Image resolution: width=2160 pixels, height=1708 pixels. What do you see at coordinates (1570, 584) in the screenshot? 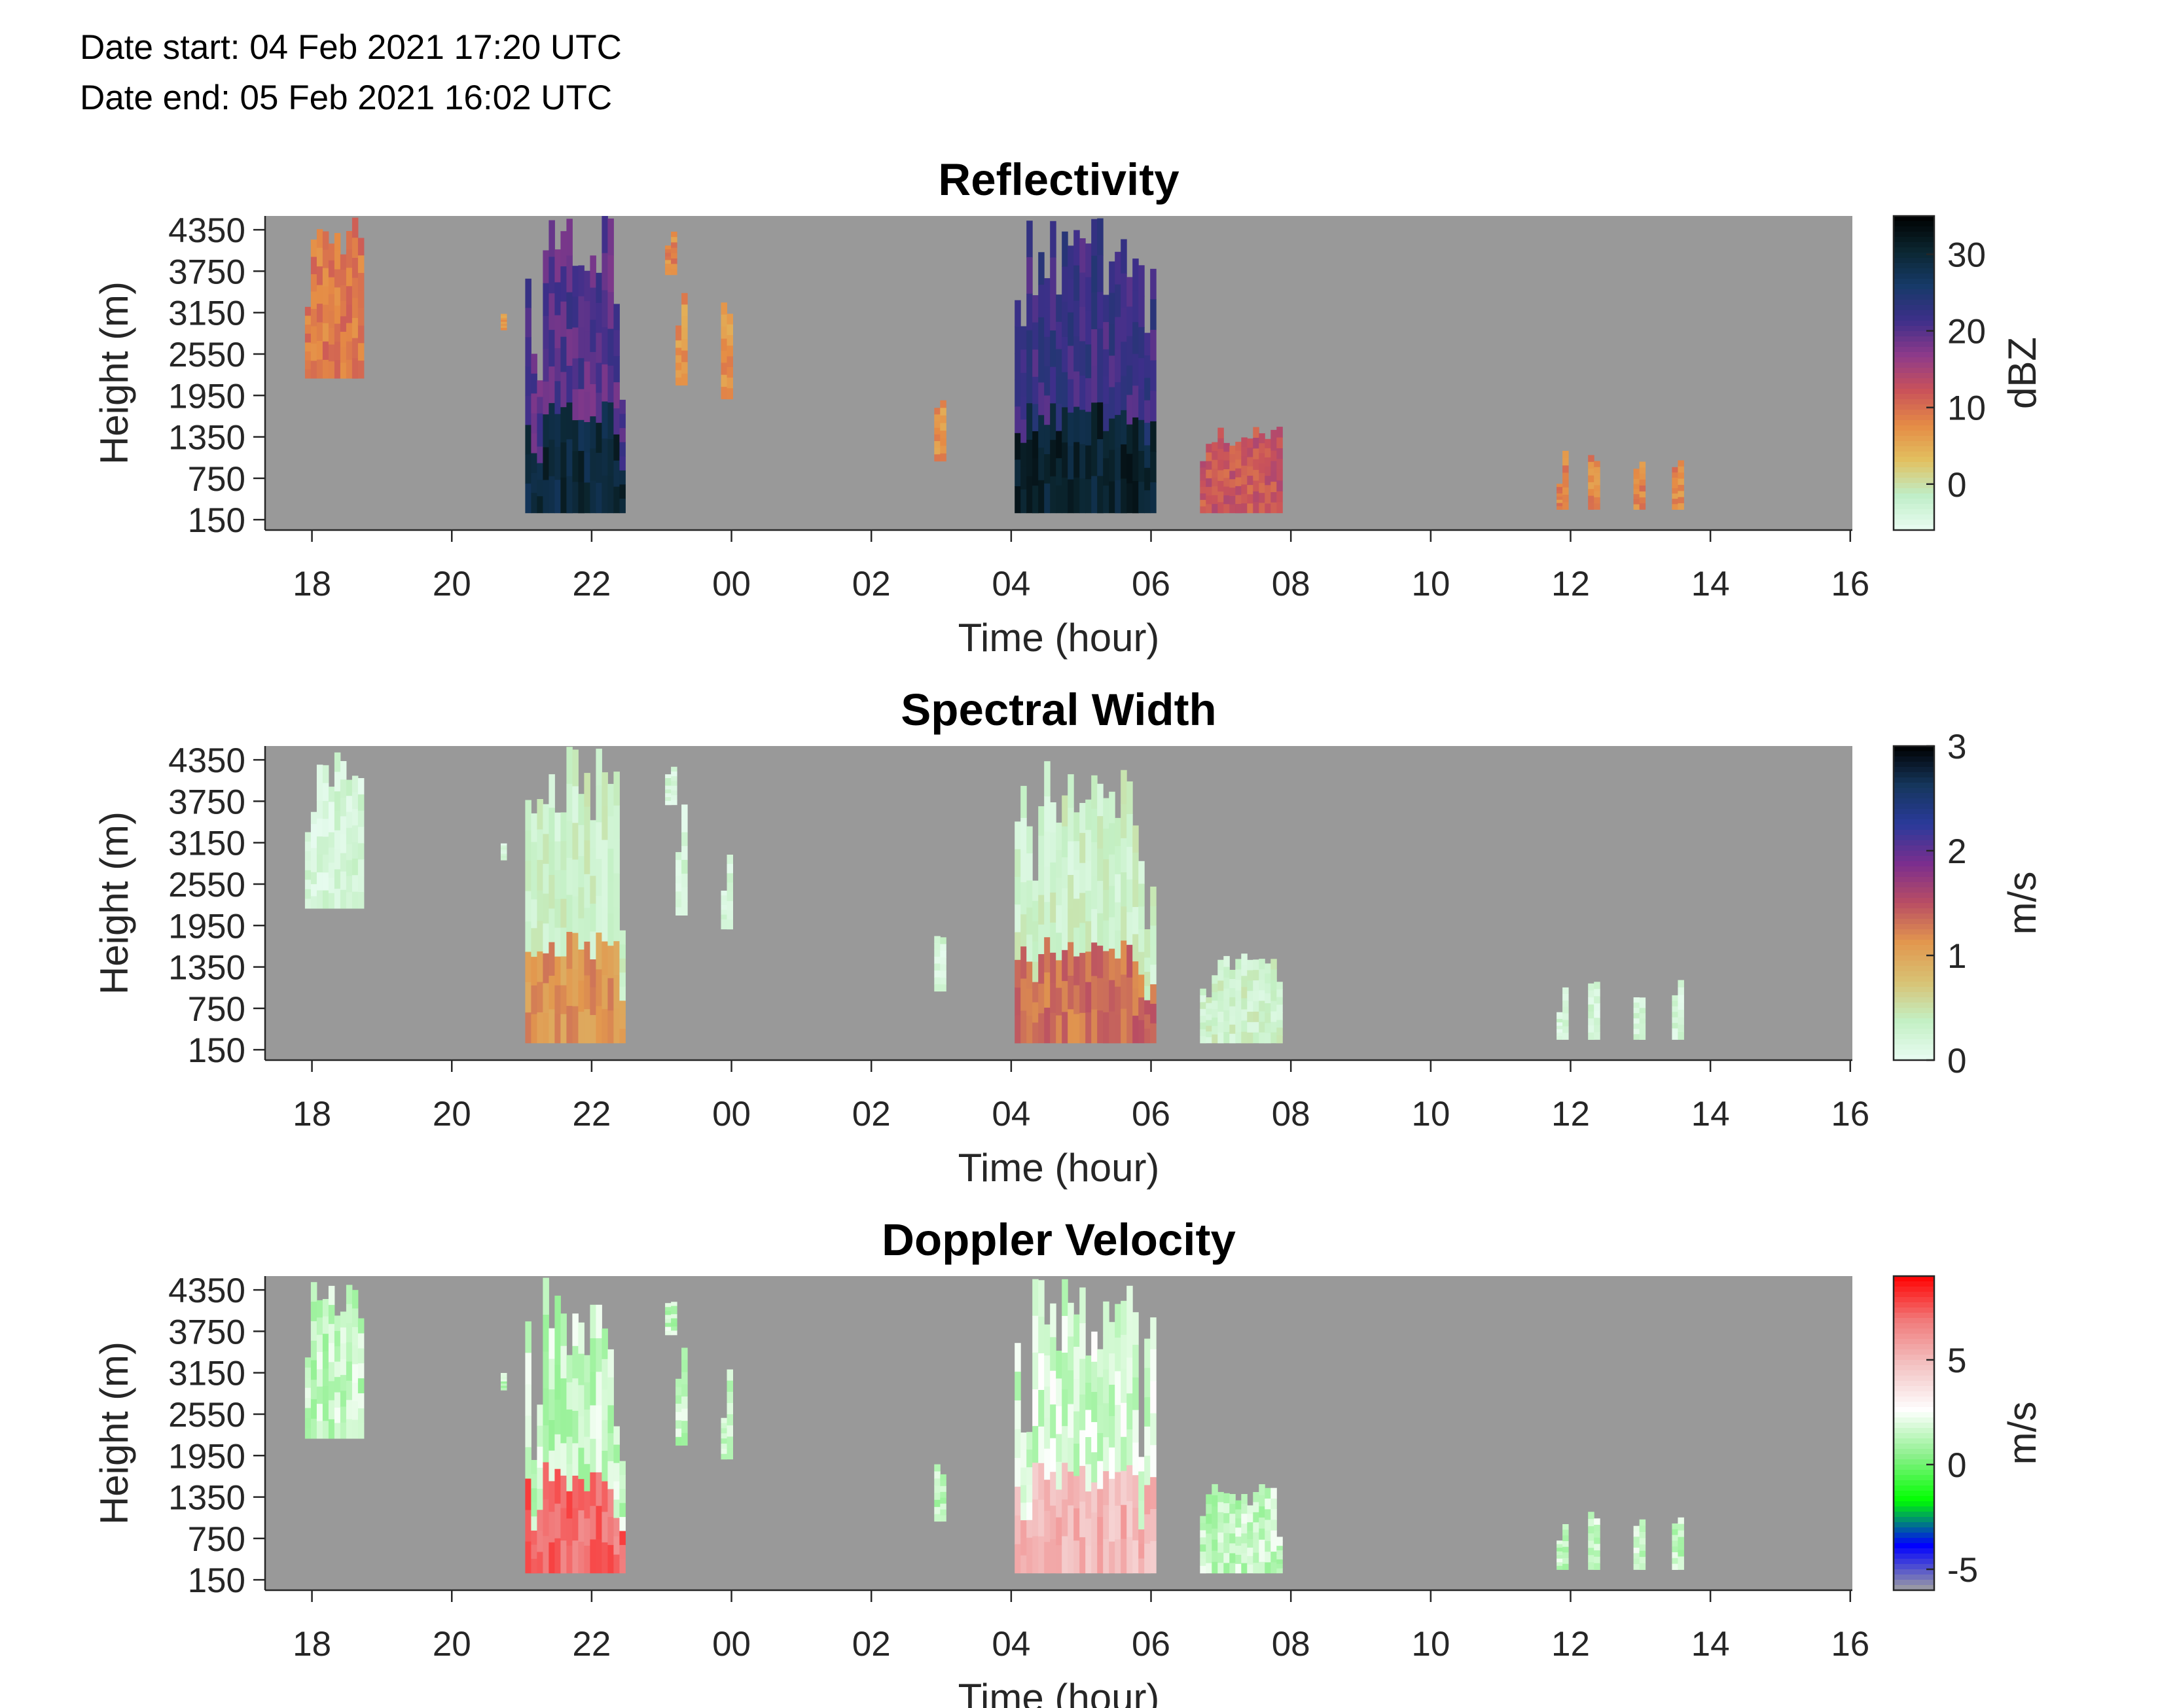
I see `x-tick-label: 12` at bounding box center [1570, 584].